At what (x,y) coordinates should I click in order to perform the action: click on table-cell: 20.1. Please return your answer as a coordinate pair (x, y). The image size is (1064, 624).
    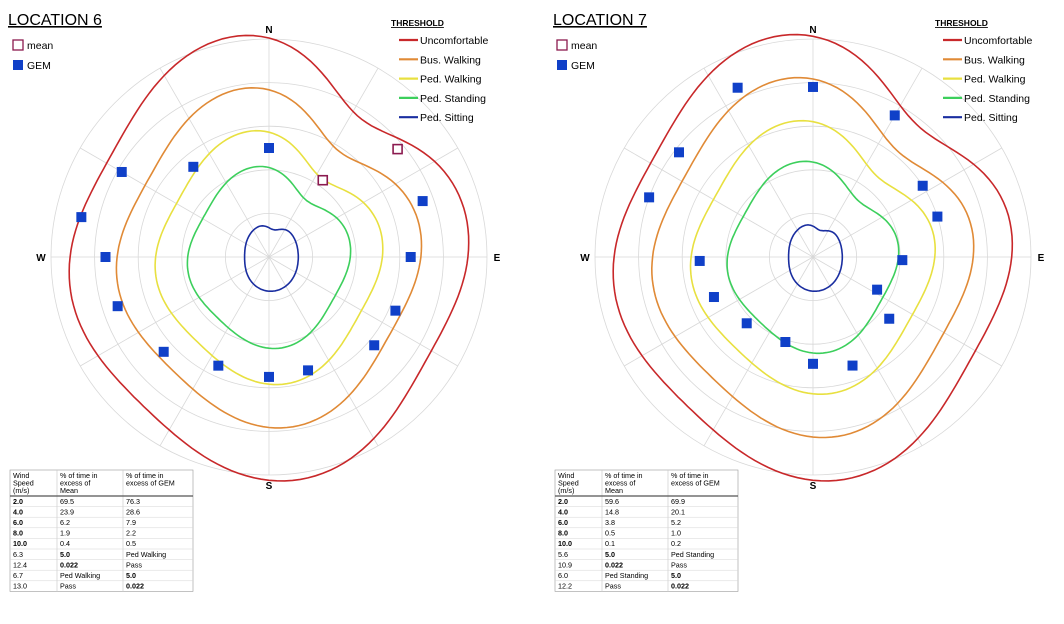
    Looking at the image, I should click on (678, 511).